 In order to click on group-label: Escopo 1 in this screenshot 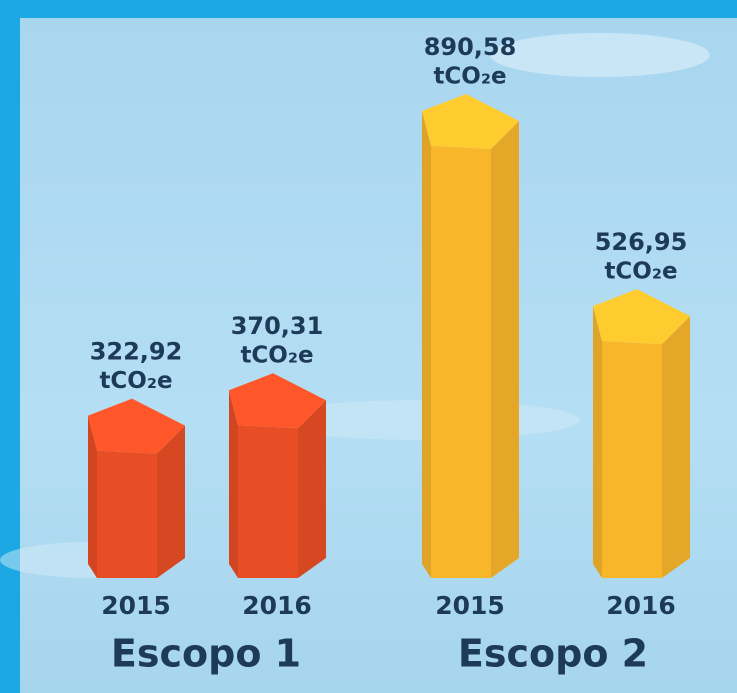, I will do `click(206, 654)`.